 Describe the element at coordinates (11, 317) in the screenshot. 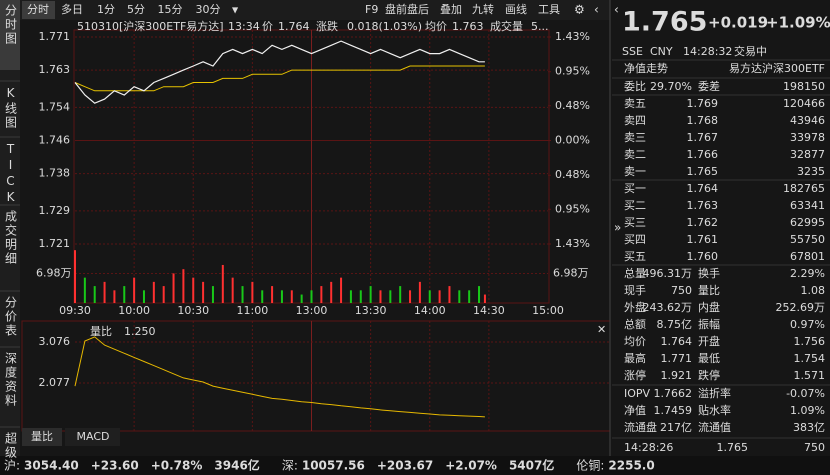

I see `side-tab: 分价表` at that location.